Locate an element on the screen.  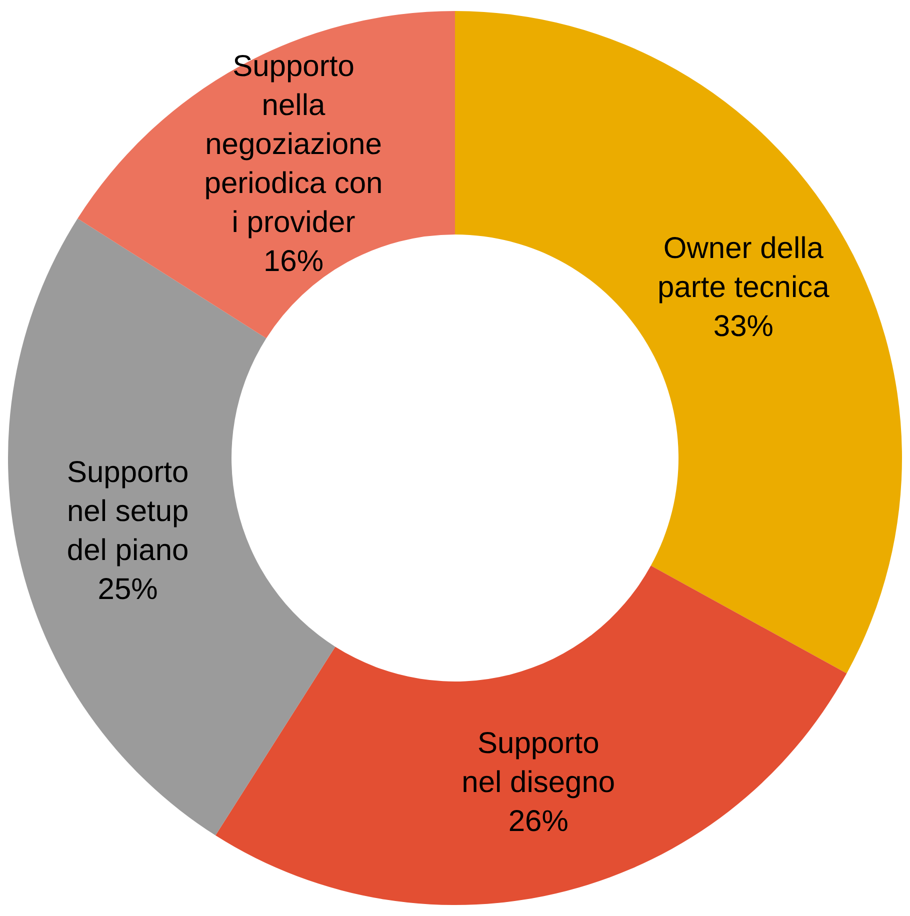
data-label: 26% is located at coordinates (538, 821).